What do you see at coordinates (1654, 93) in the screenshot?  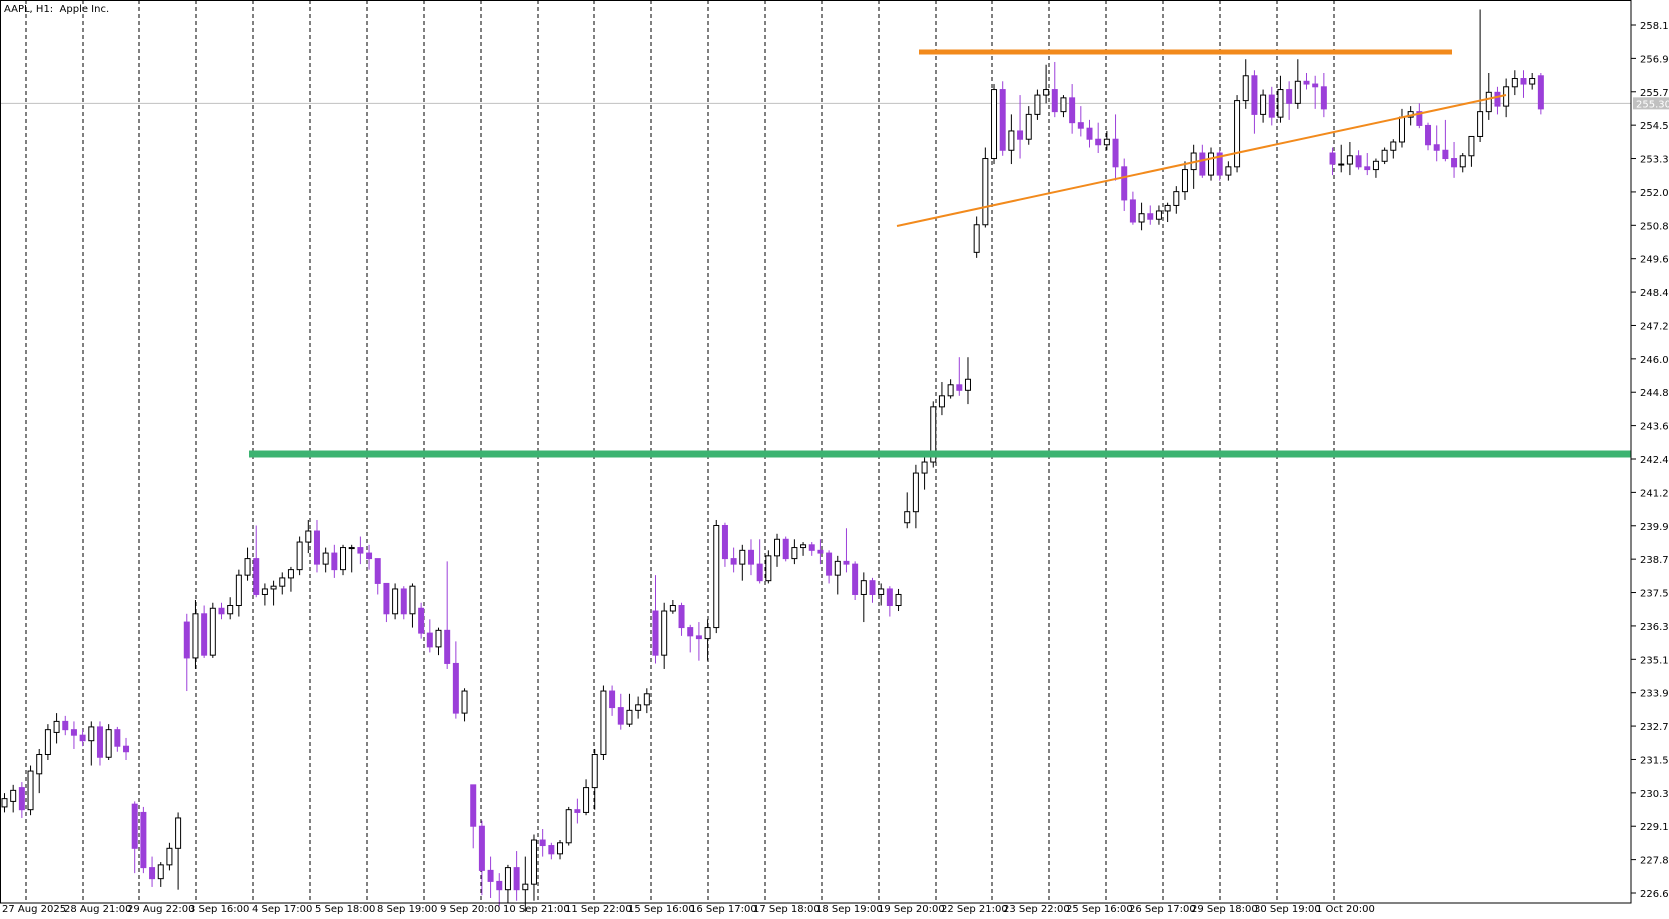 I see `y-tick-label: 255.72` at bounding box center [1654, 93].